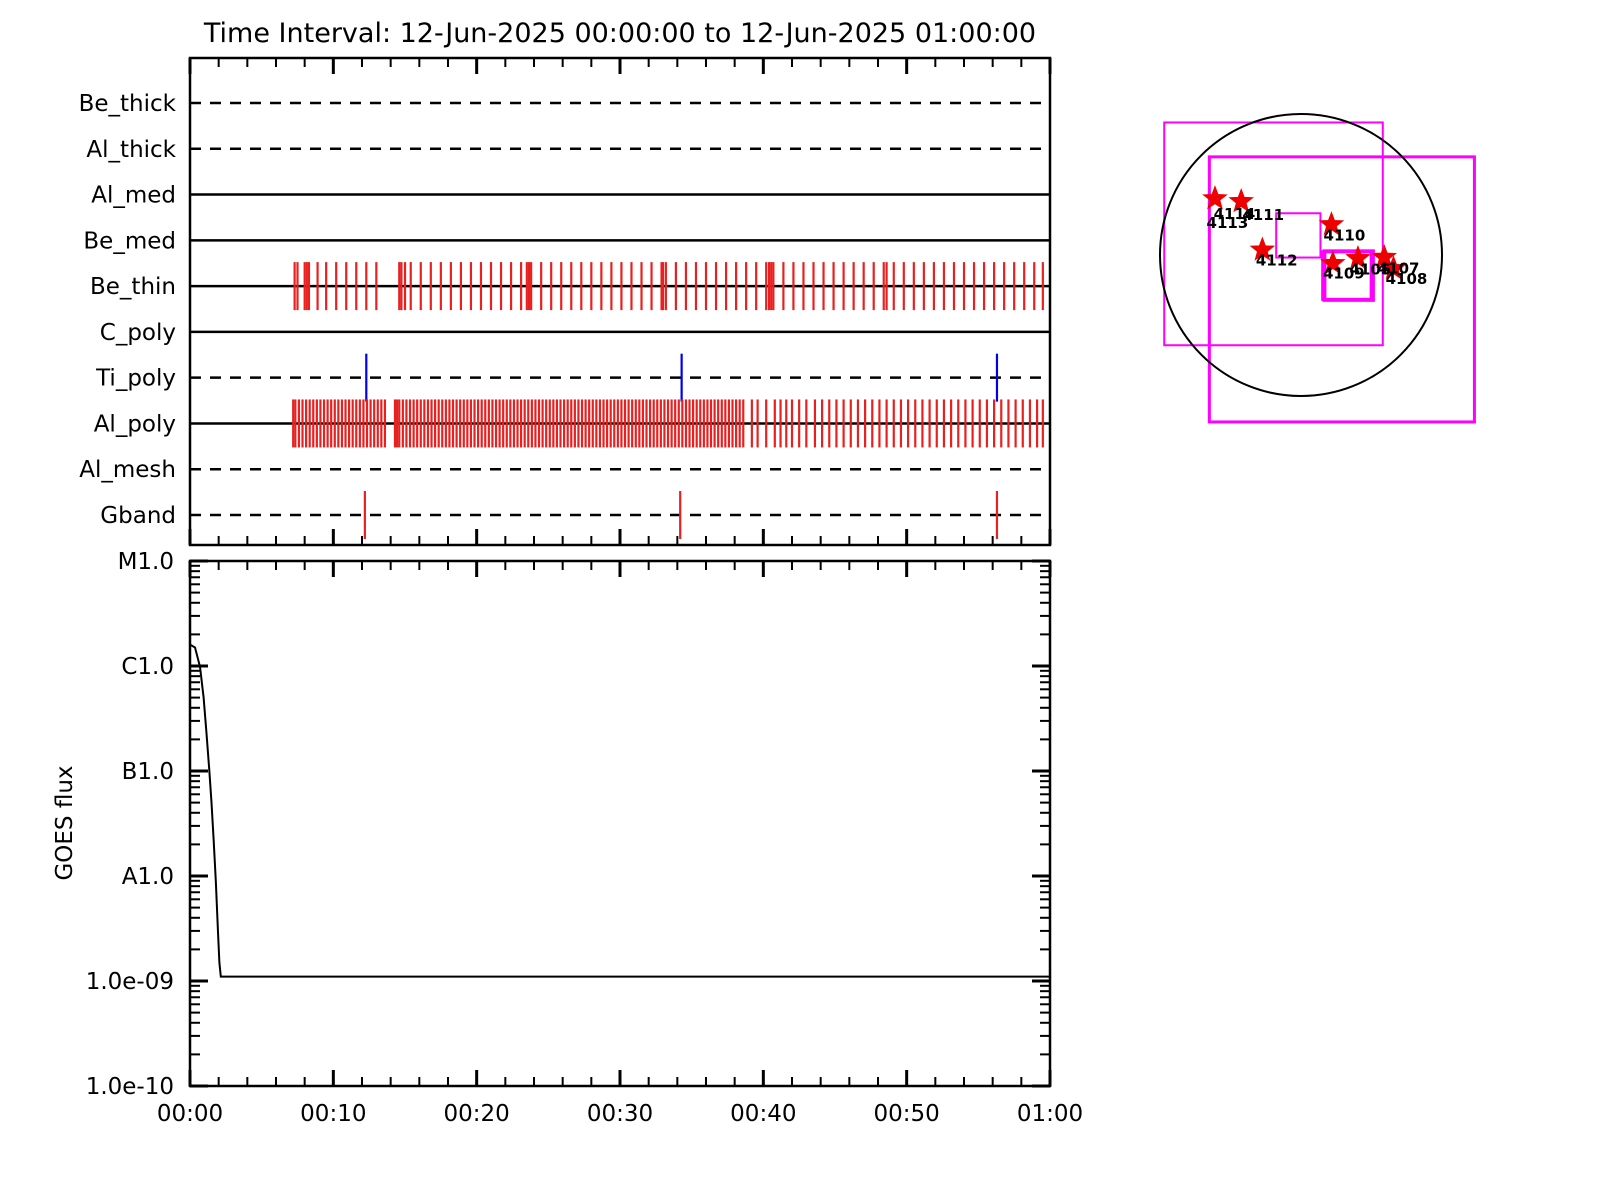  I want to click on goes-xtick-label: 00:20, so click(477, 1114).